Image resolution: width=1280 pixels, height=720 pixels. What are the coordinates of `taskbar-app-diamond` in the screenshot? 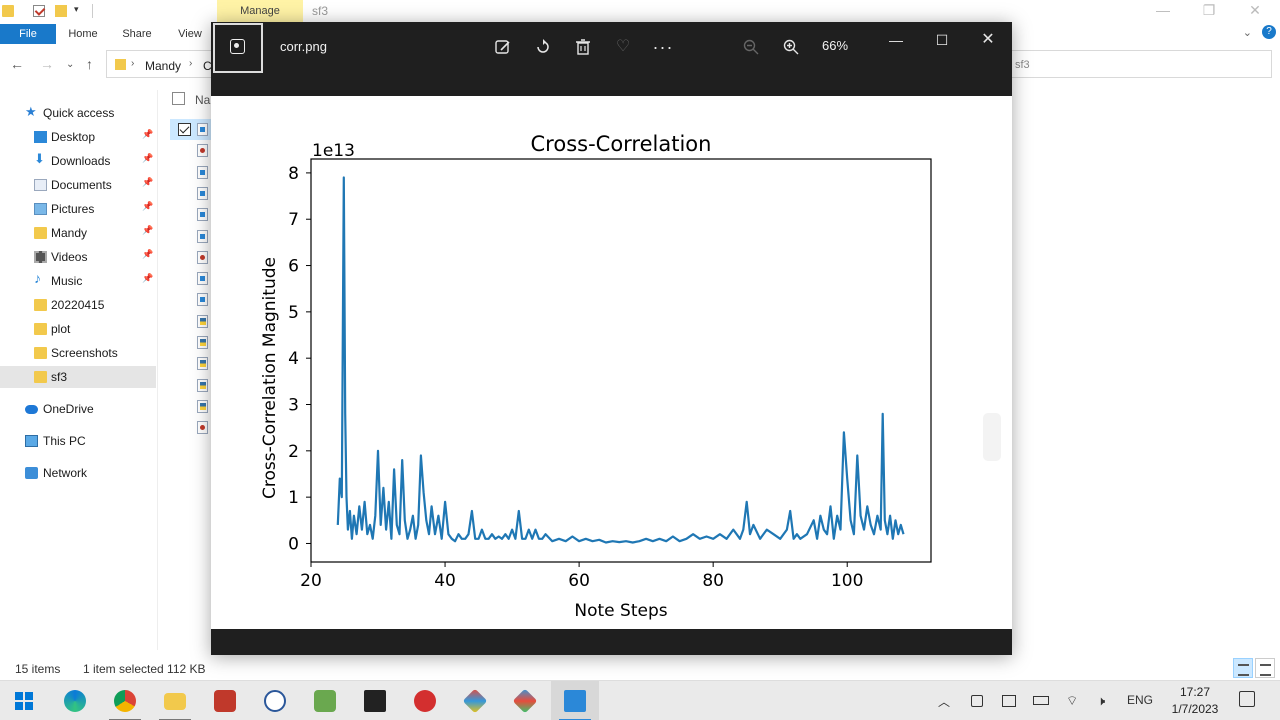 It's located at (475, 700).